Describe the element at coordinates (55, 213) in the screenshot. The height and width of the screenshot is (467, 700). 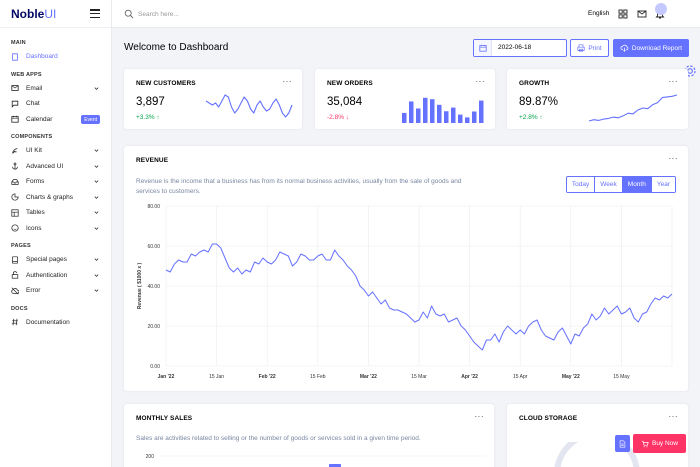
I see `sidebar-item-tables: Tables` at that location.